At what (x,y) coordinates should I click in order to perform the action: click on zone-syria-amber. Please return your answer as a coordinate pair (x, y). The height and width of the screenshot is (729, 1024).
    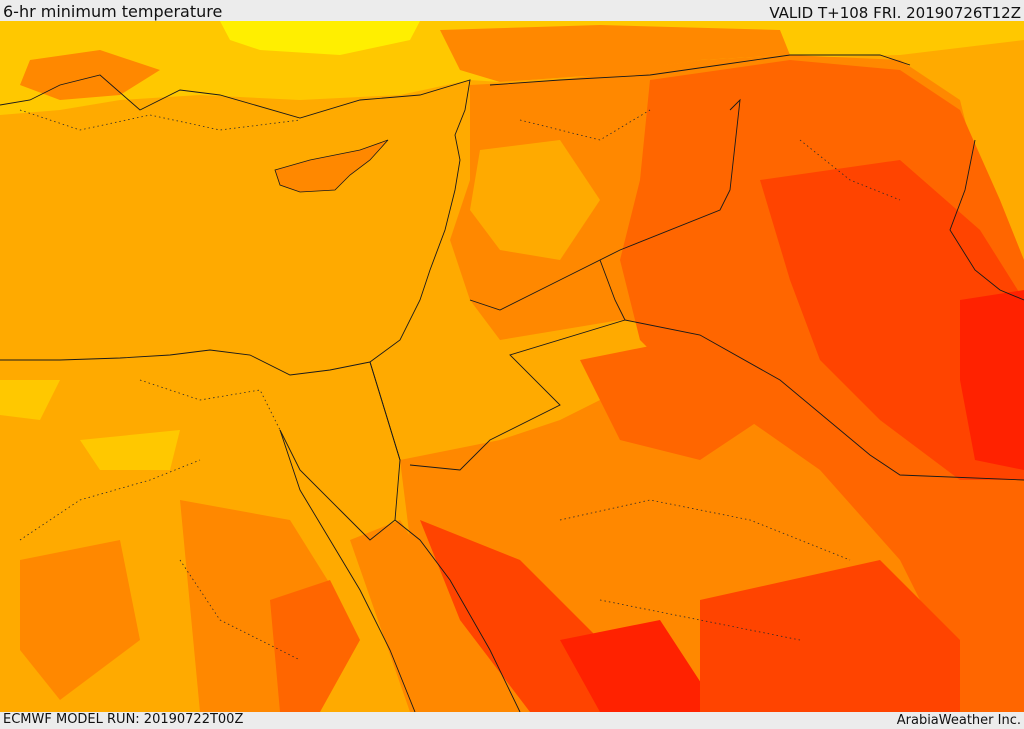
    Looking at the image, I should click on (535, 200).